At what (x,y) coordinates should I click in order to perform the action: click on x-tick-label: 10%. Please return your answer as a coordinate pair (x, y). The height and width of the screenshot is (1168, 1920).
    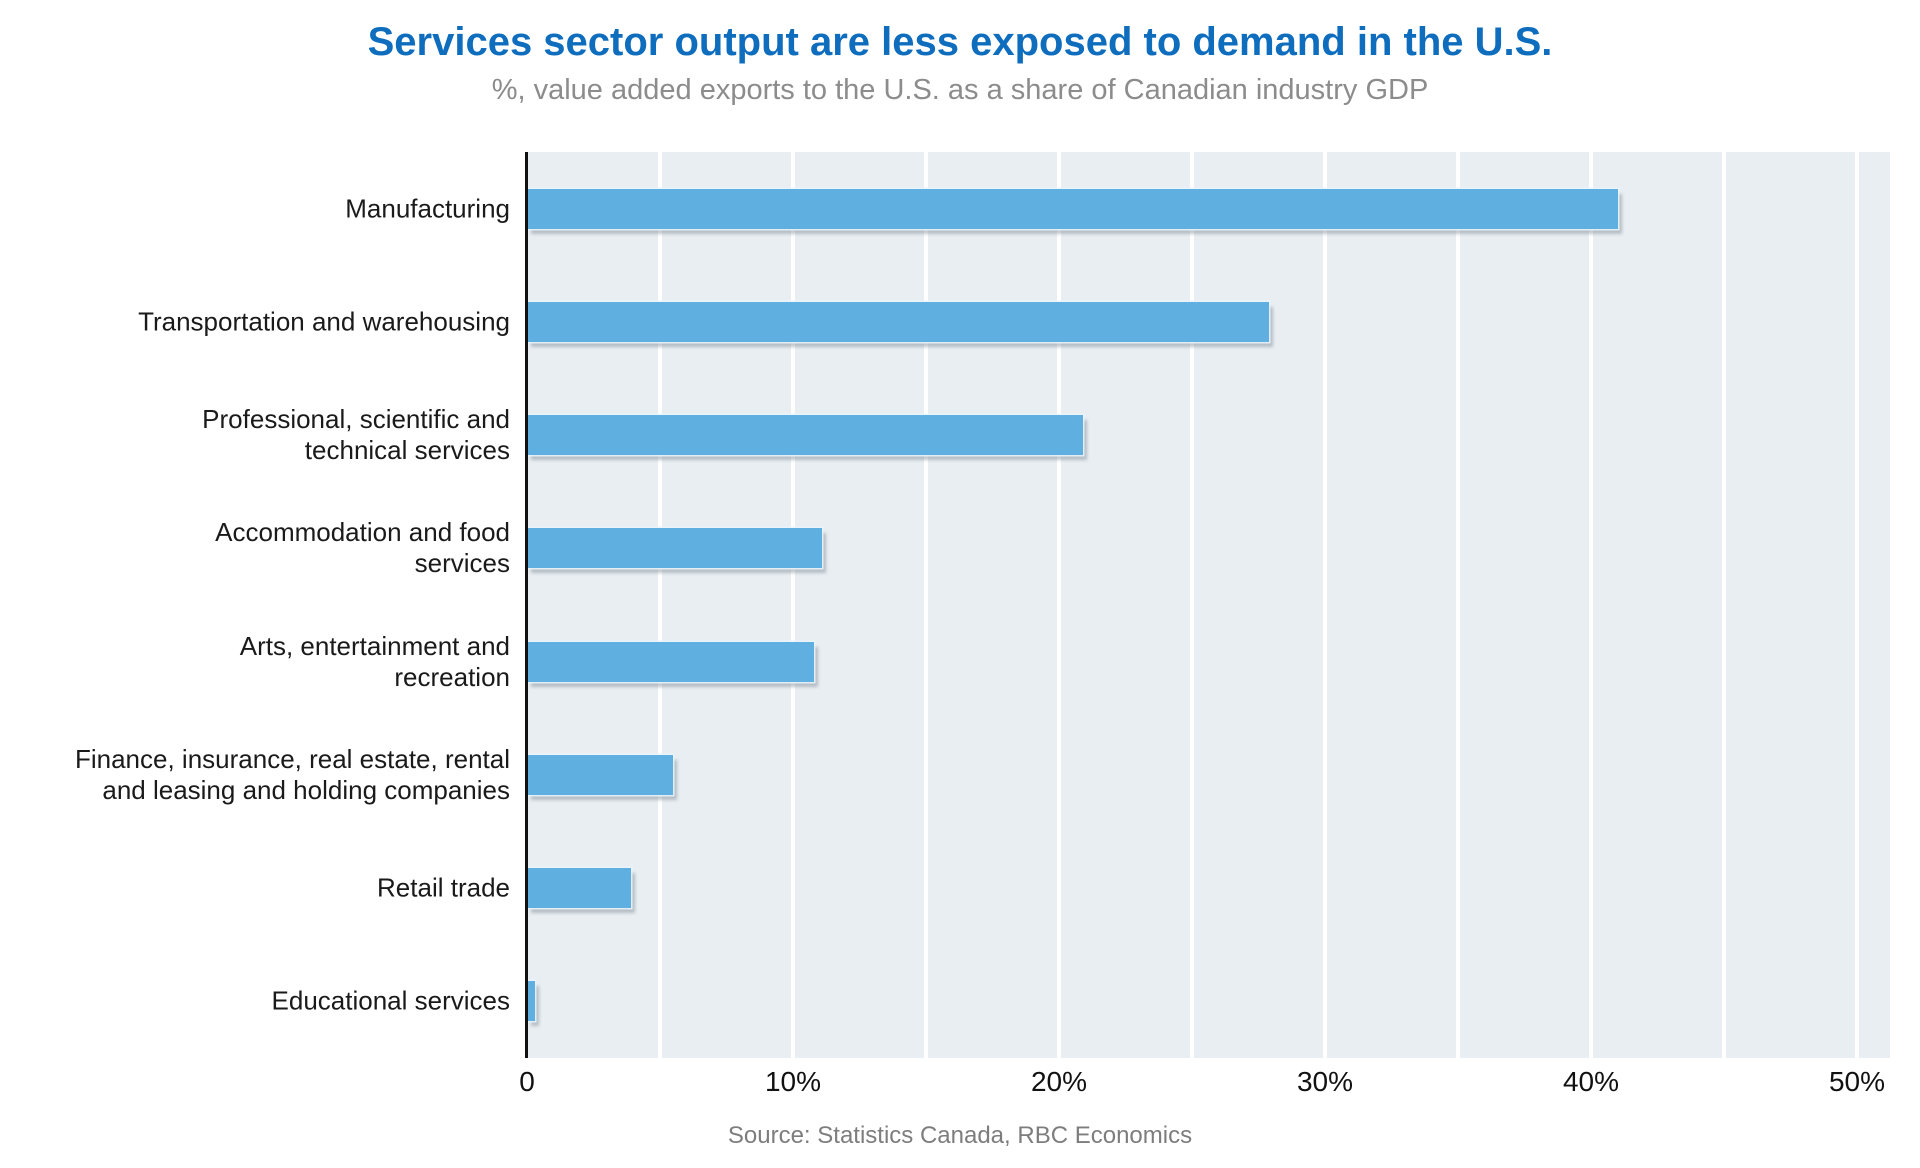
    Looking at the image, I should click on (793, 1081).